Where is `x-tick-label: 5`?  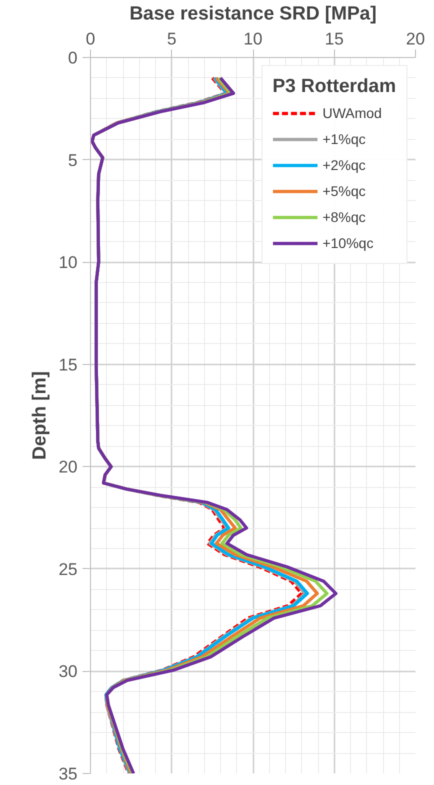 x-tick-label: 5 is located at coordinates (171, 39).